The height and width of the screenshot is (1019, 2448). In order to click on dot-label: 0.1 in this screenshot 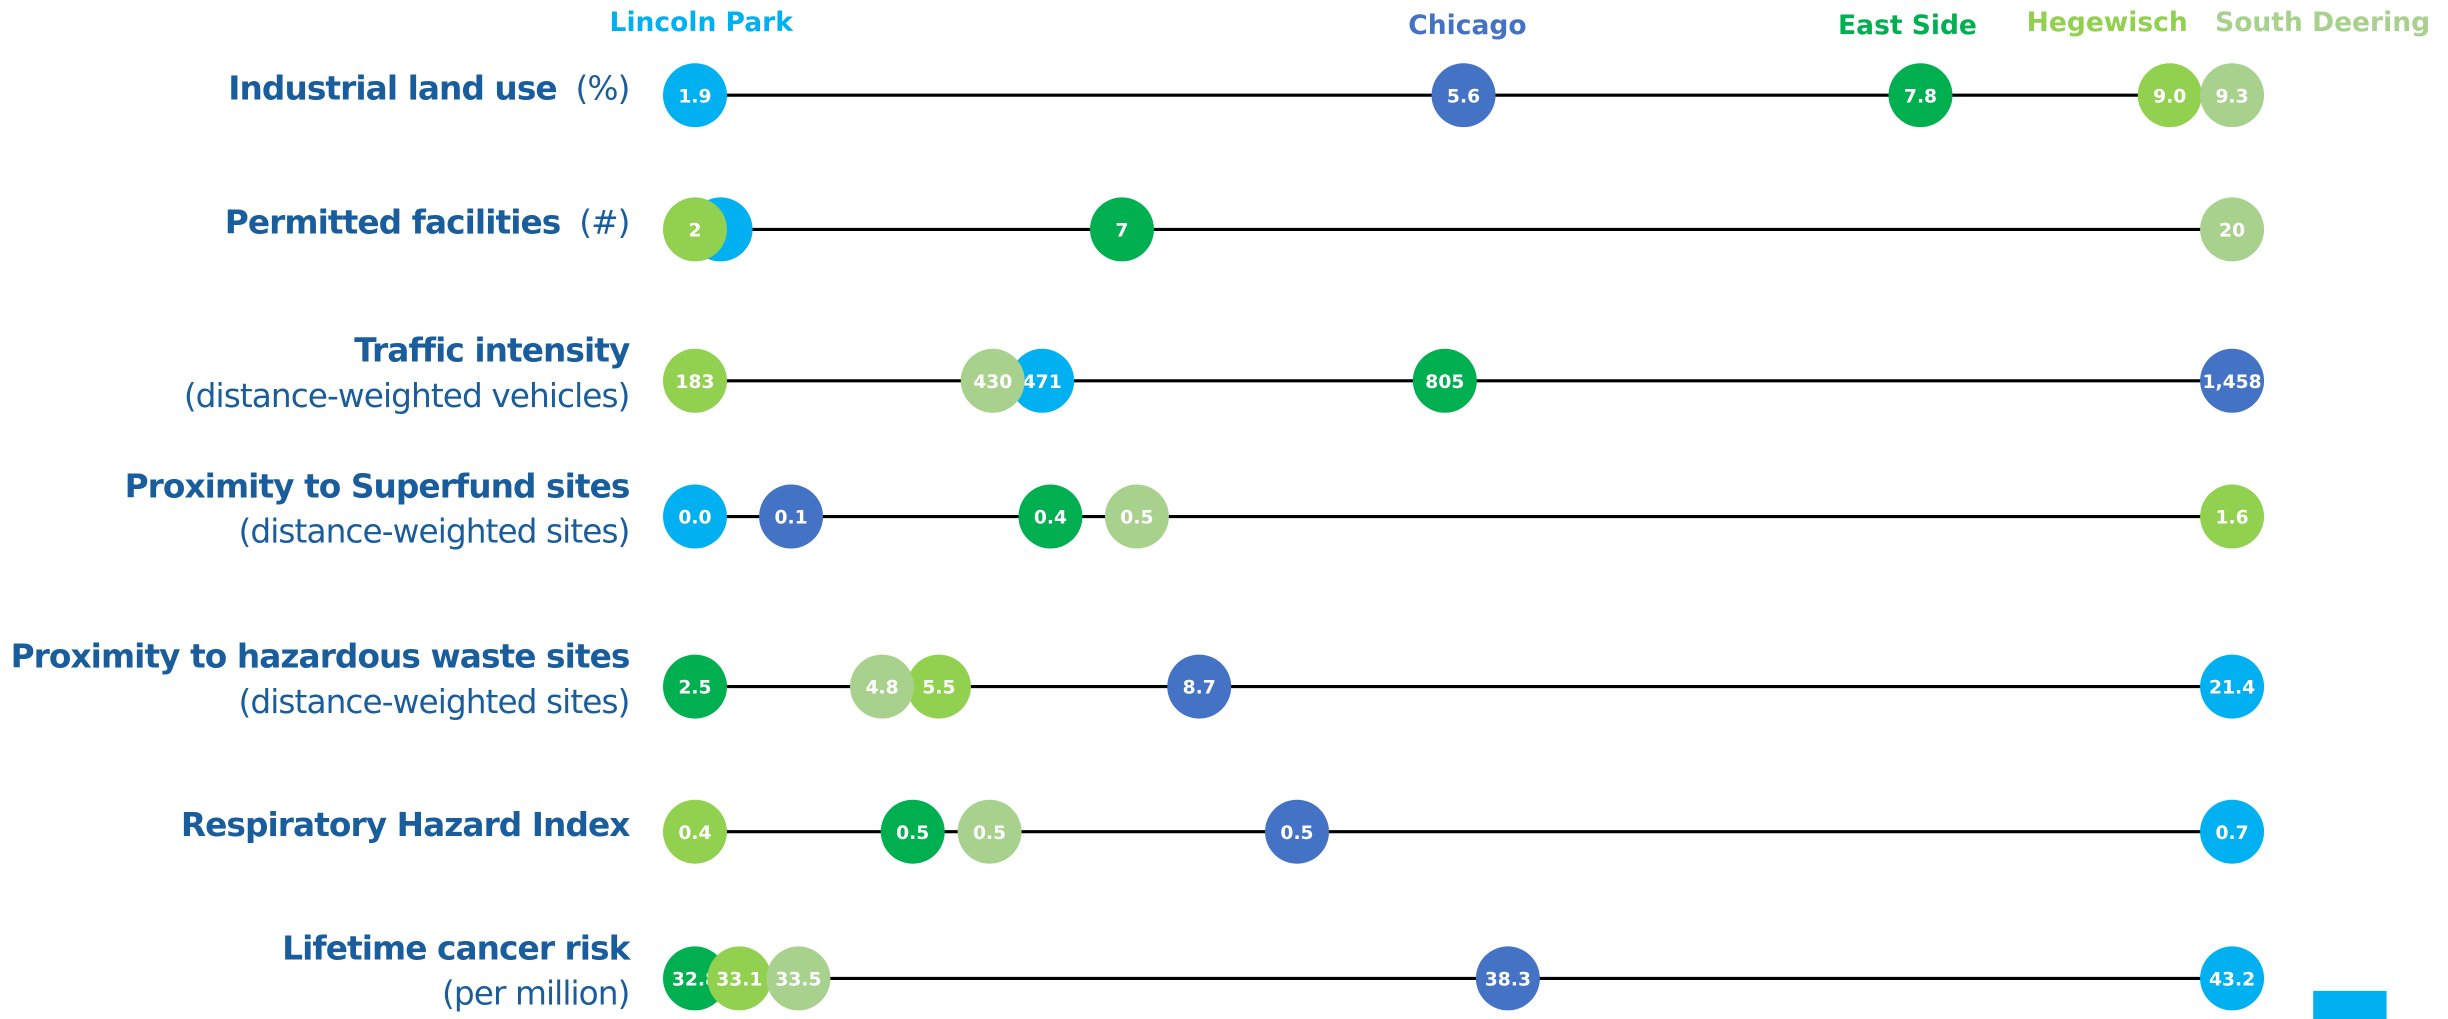, I will do `click(790, 518)`.